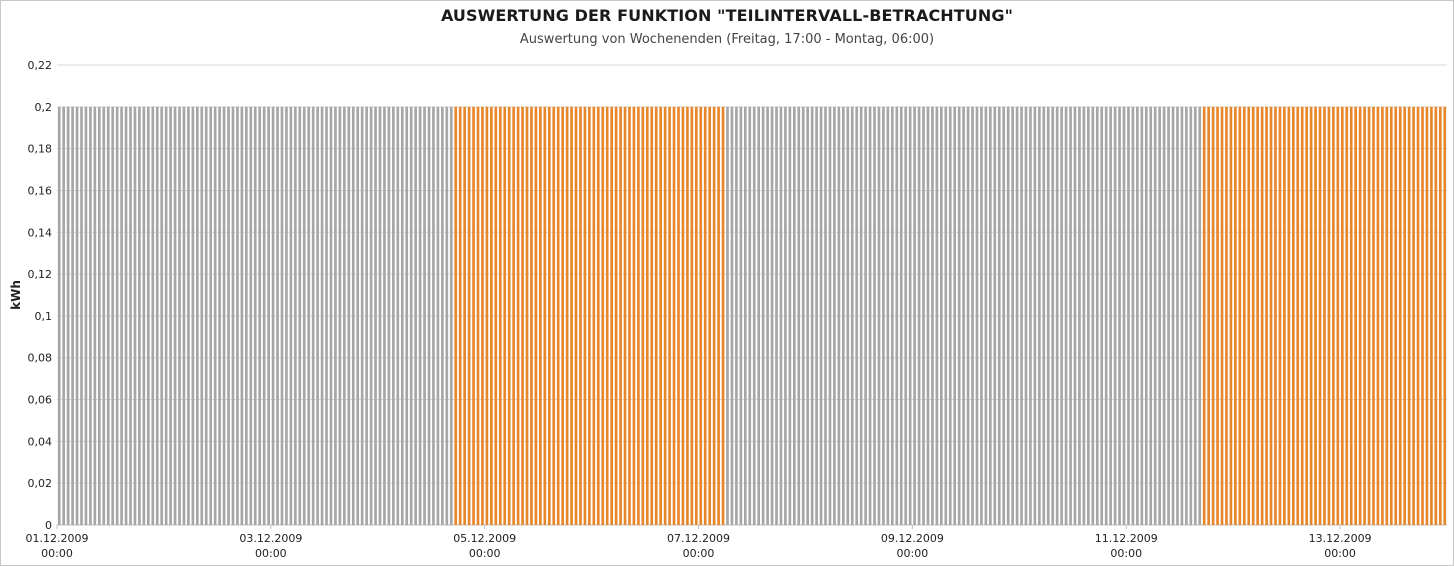 This screenshot has height=566, width=1454. I want to click on x-tick-date: 11.12.2009, so click(1126, 538).